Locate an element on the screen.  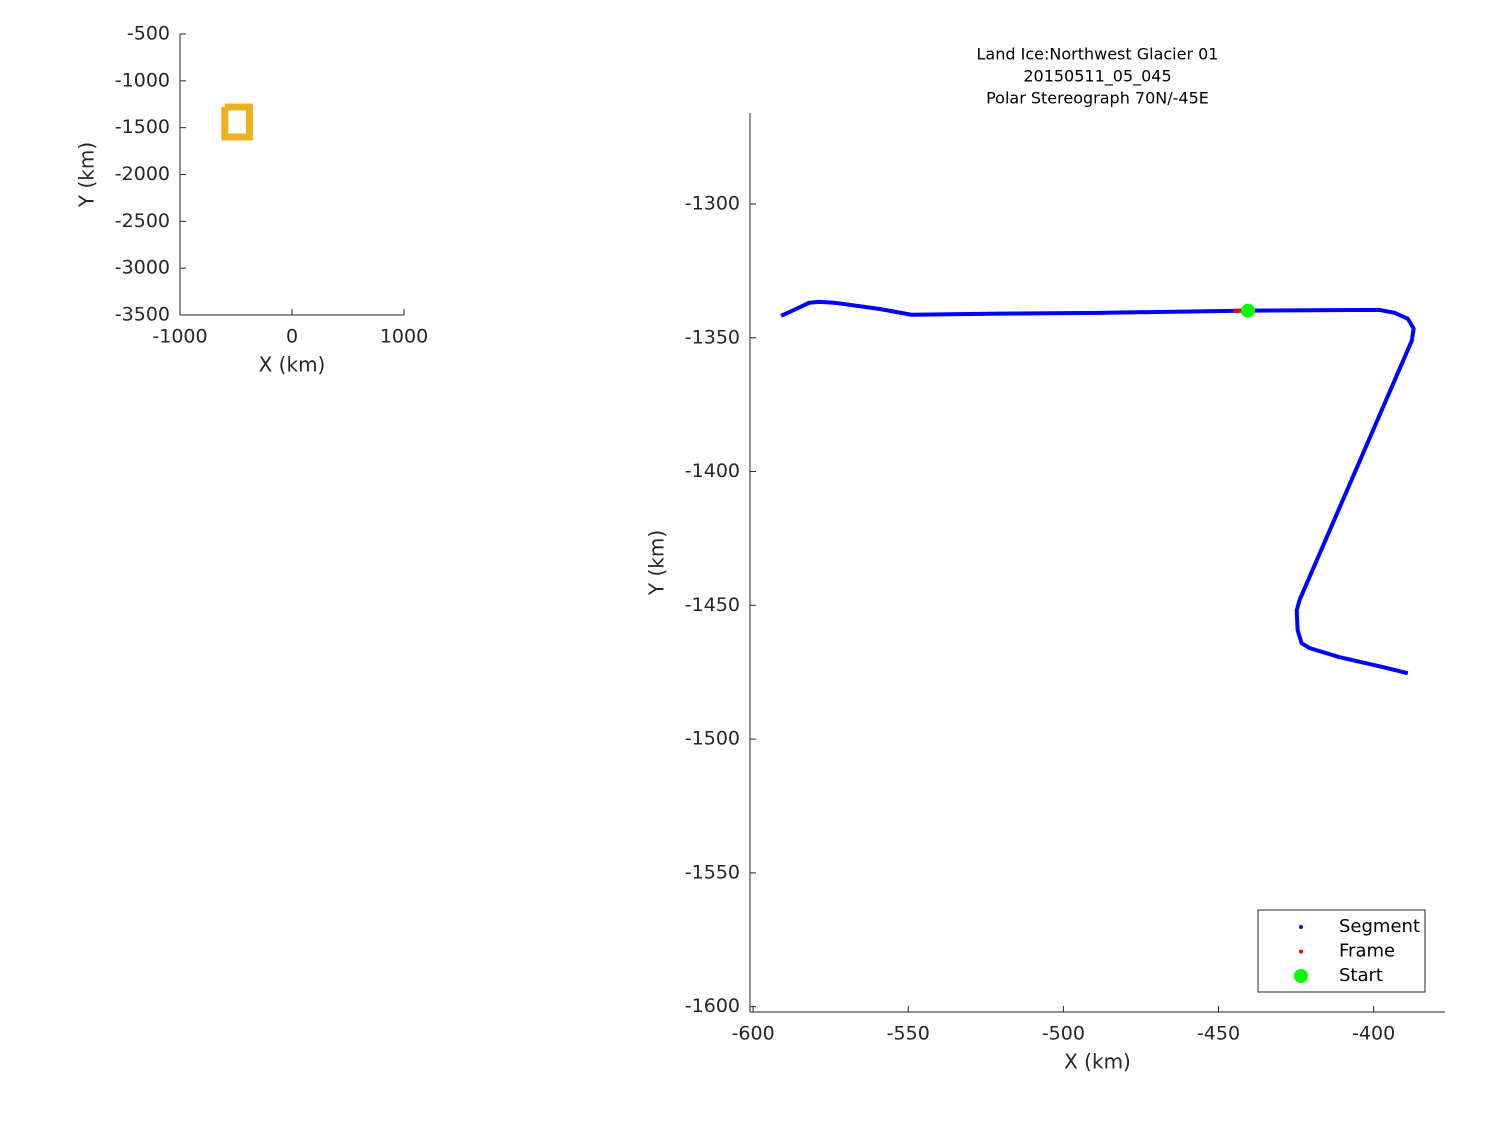
legend-label: Start is located at coordinates (1361, 975).